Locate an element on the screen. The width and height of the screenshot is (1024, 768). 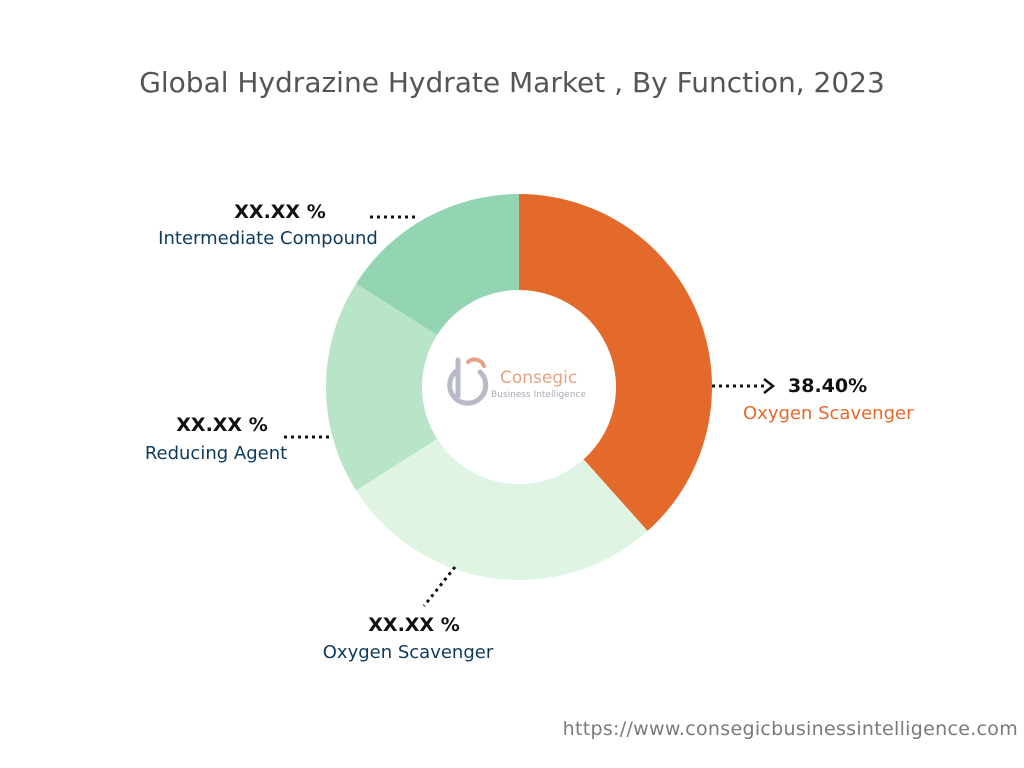
slice-value-3: XX.XX % is located at coordinates (279, 212).